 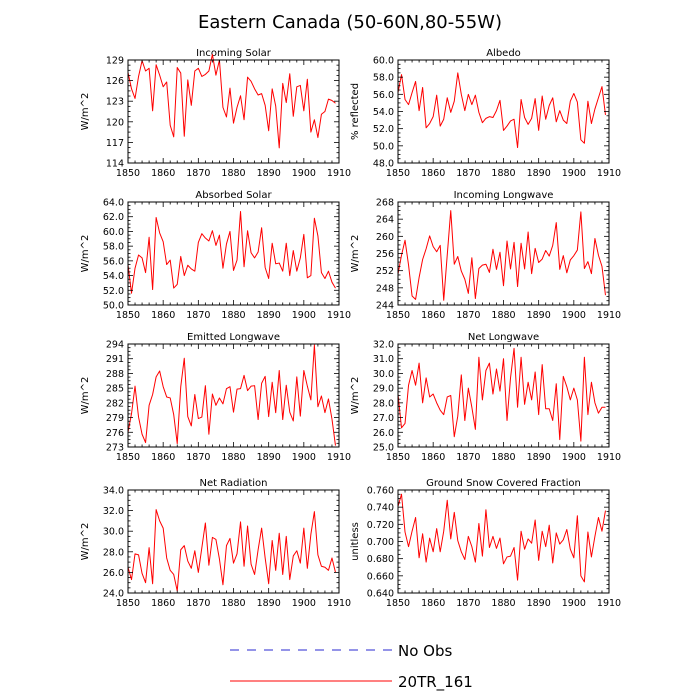 What do you see at coordinates (355, 111) in the screenshot?
I see `y-axis-label-albedo: % reflected` at bounding box center [355, 111].